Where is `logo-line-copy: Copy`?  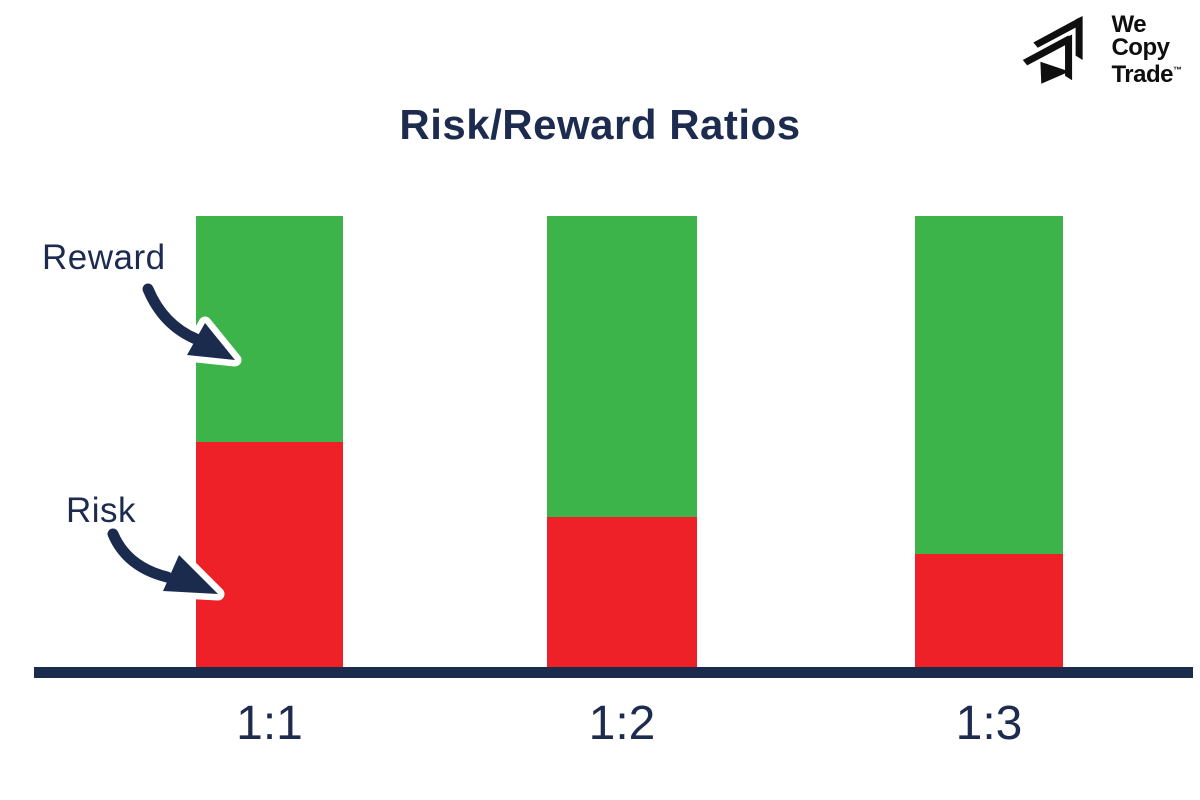 logo-line-copy: Copy is located at coordinates (1140, 47).